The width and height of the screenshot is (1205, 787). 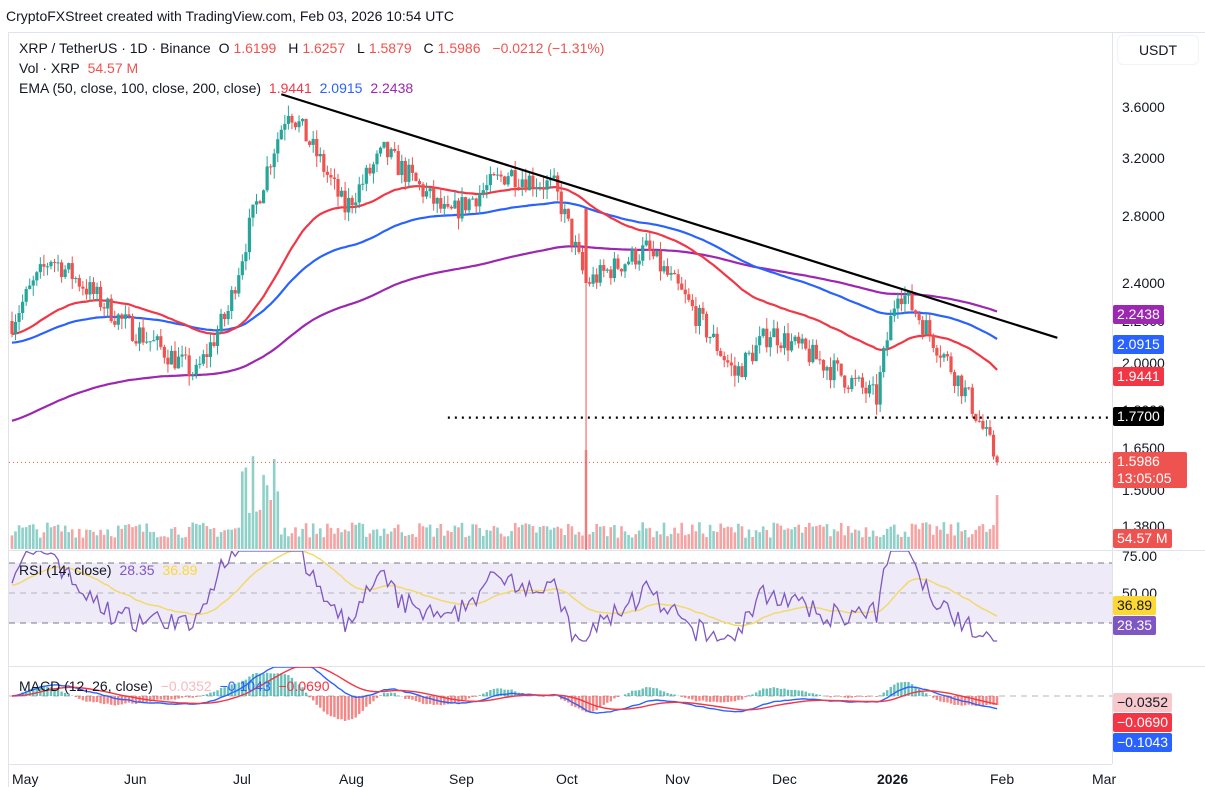 I want to click on macd-line-value: −0.1043, so click(x=245, y=686).